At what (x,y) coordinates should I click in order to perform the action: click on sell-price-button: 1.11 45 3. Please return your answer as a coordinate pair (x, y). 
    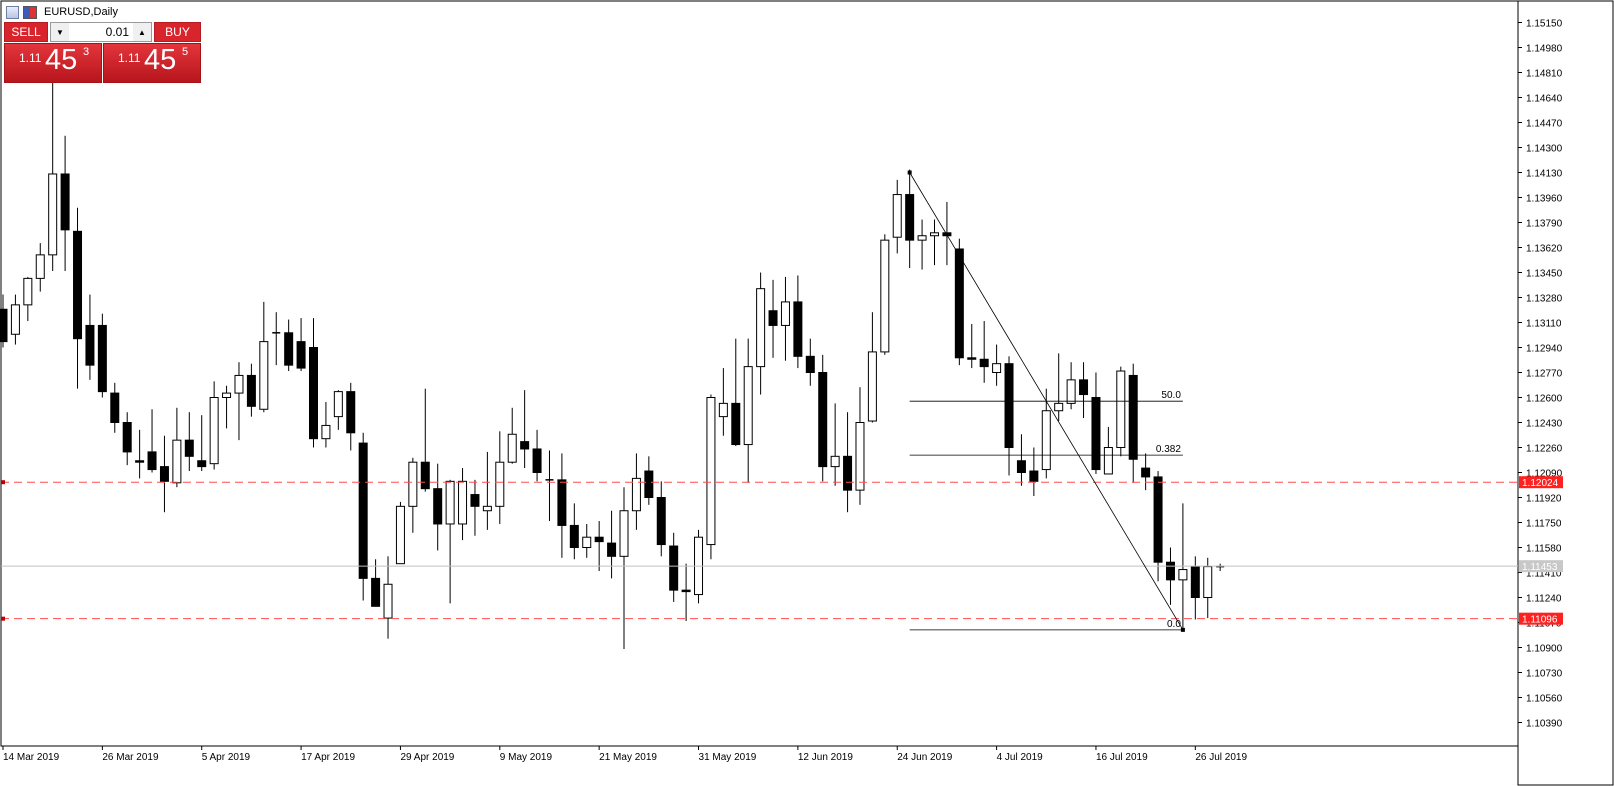
    Looking at the image, I should click on (53, 63).